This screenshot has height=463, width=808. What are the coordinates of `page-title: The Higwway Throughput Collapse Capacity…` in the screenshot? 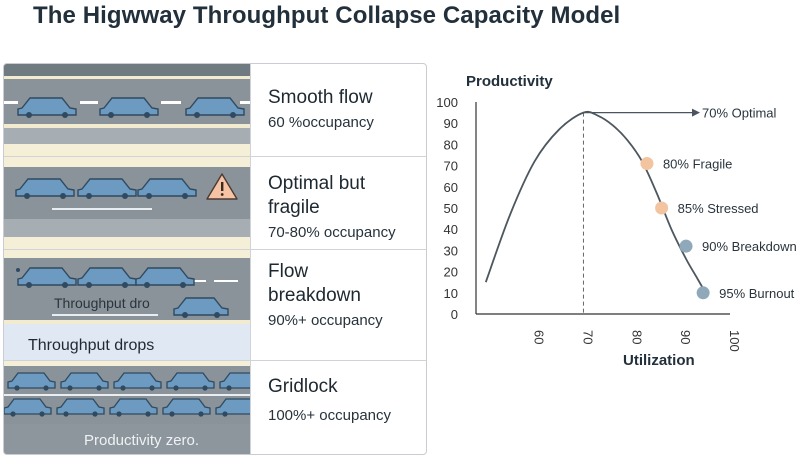 It's located at (327, 15).